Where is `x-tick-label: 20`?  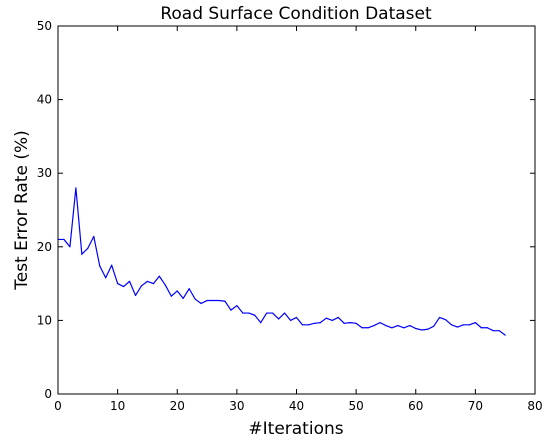 x-tick-label: 20 is located at coordinates (177, 406).